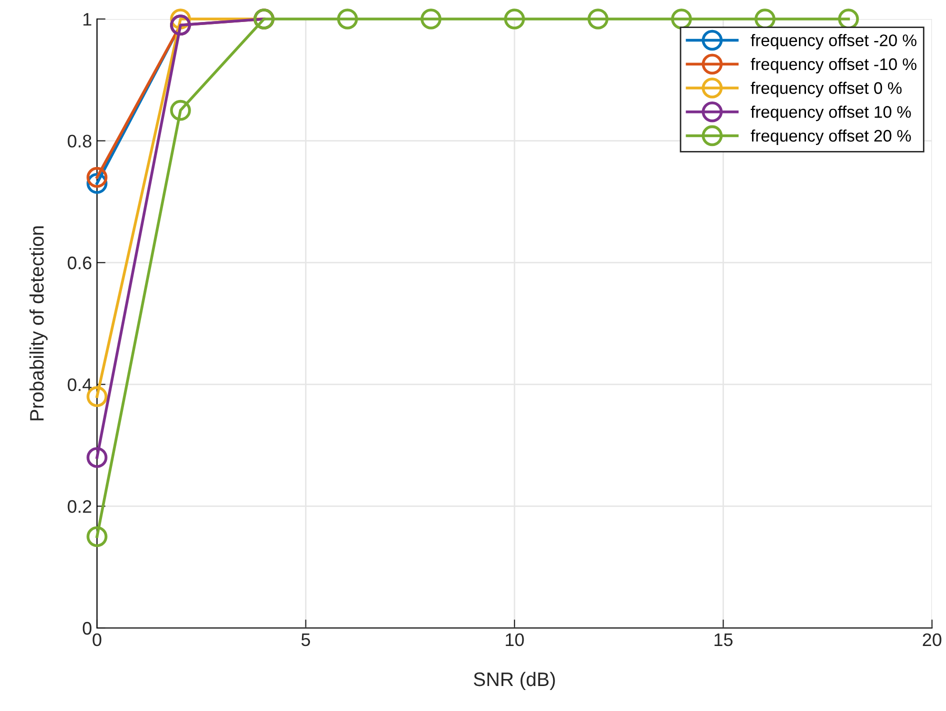 This screenshot has height=711, width=946. Describe the element at coordinates (80, 385) in the screenshot. I see `y-tick-label: 0.4` at that location.